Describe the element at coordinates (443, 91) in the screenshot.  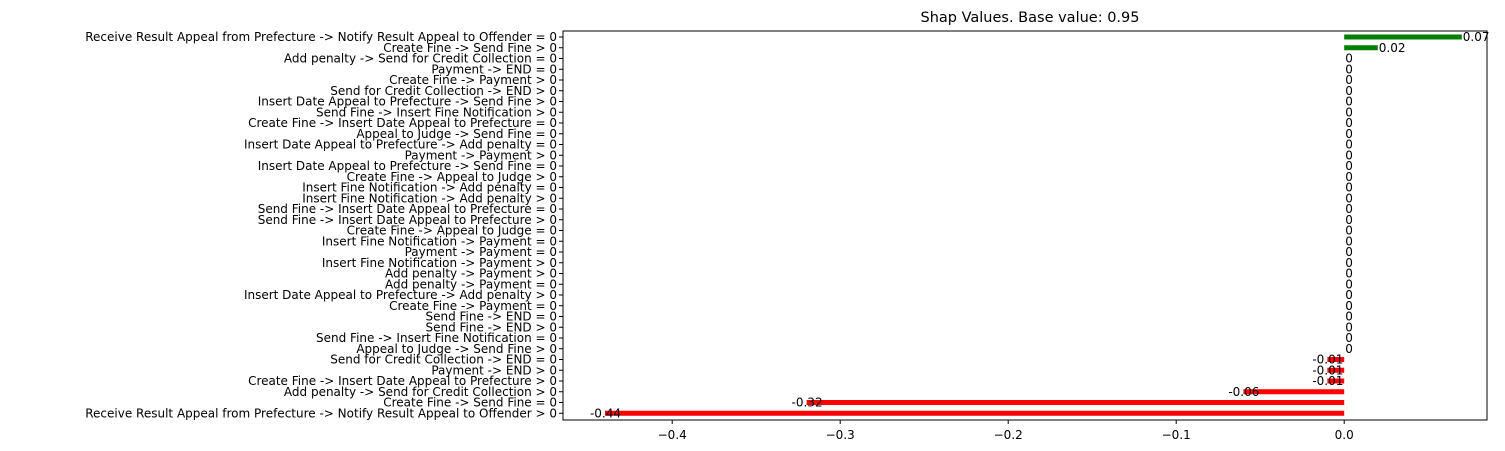
I see `category-label: Send for Credit Collection -> END > 0` at that location.